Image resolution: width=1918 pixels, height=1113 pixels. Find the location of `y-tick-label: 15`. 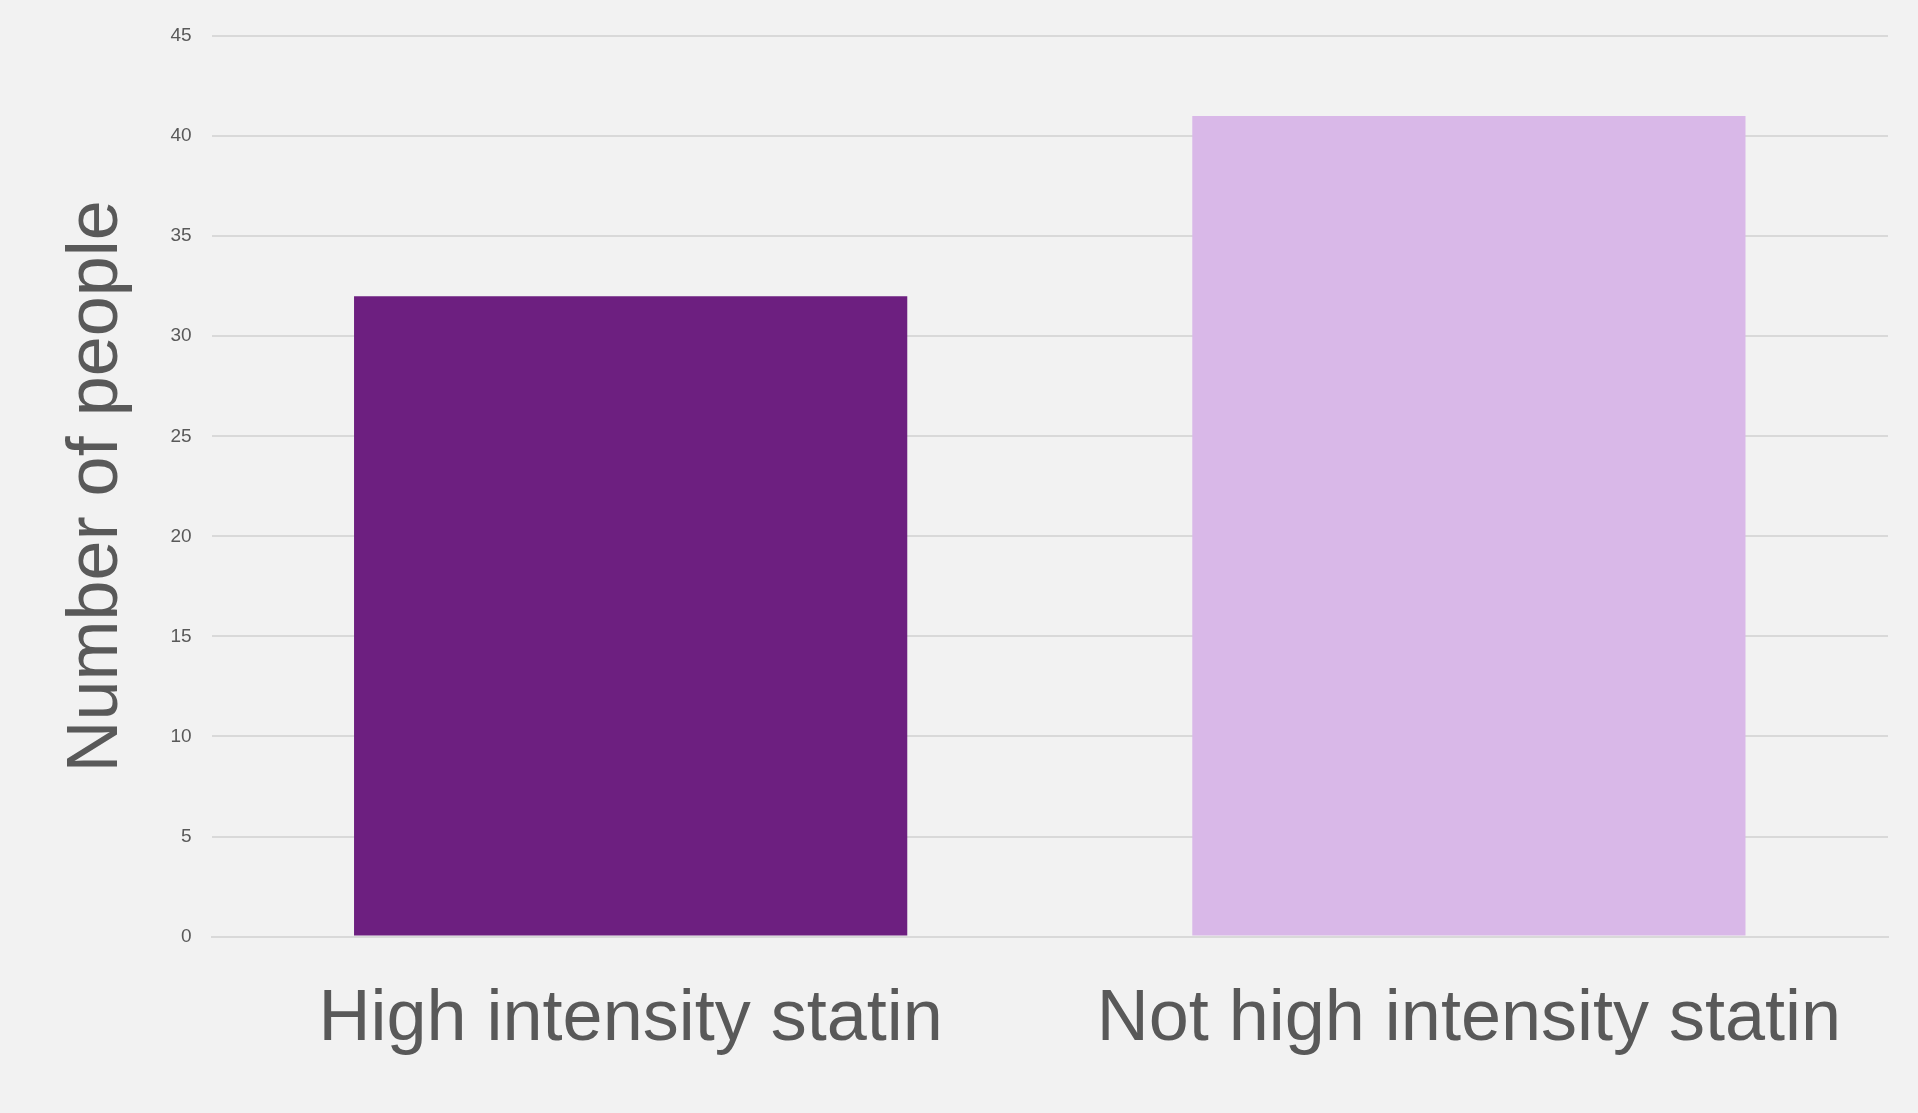

y-tick-label: 15 is located at coordinates (181, 635).